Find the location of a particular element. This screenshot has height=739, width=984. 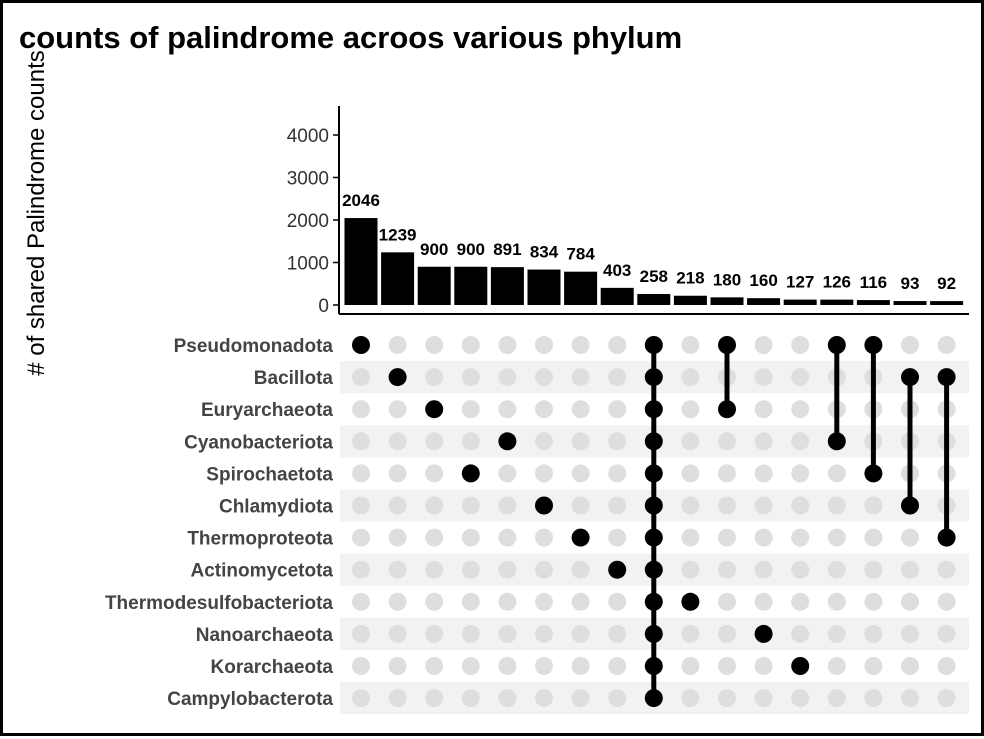

bar-value-label: 218 is located at coordinates (690, 278).